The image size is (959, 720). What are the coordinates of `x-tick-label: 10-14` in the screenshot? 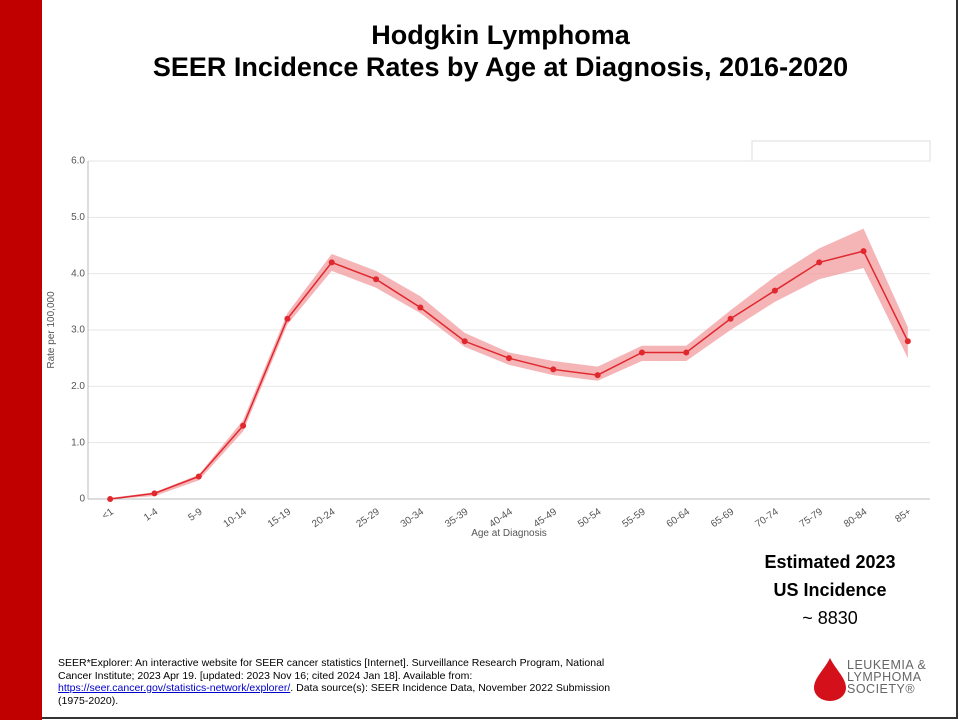 It's located at (236, 518).